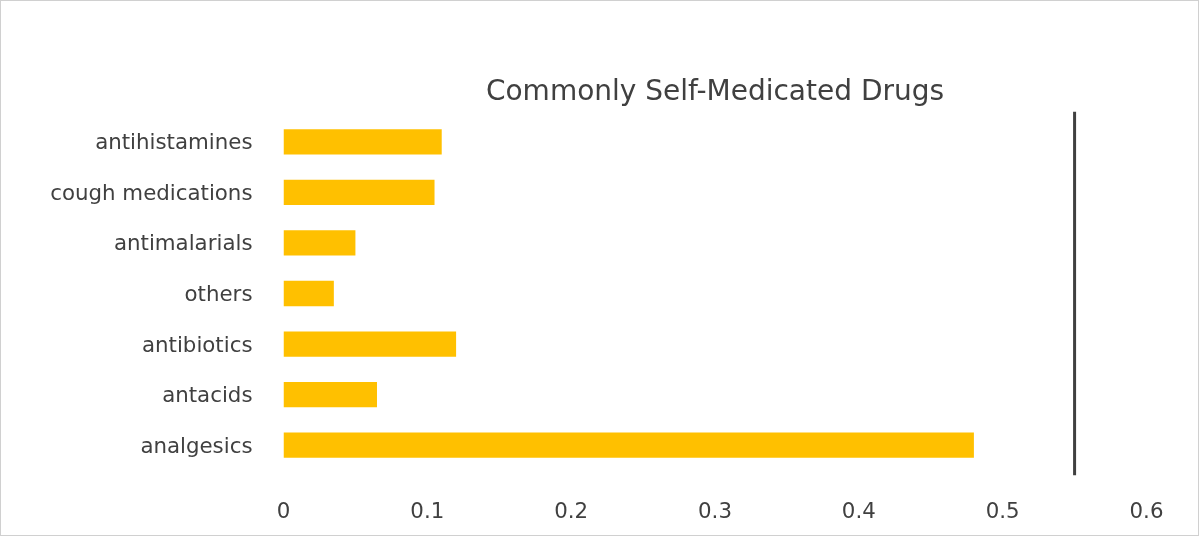  Describe the element at coordinates (207, 395) in the screenshot. I see `y-tick-label: antacids` at that location.